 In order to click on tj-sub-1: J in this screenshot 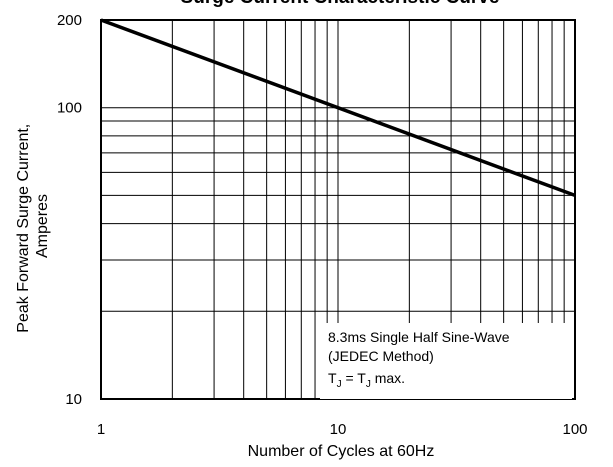, I will do `click(339, 384)`.